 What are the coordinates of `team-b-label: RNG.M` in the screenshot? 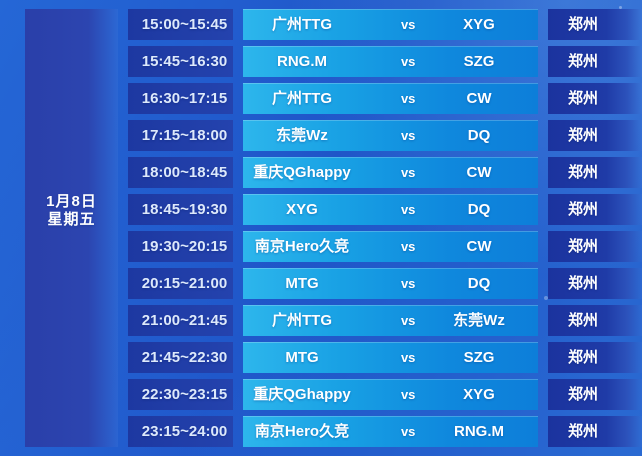 It's located at (479, 431).